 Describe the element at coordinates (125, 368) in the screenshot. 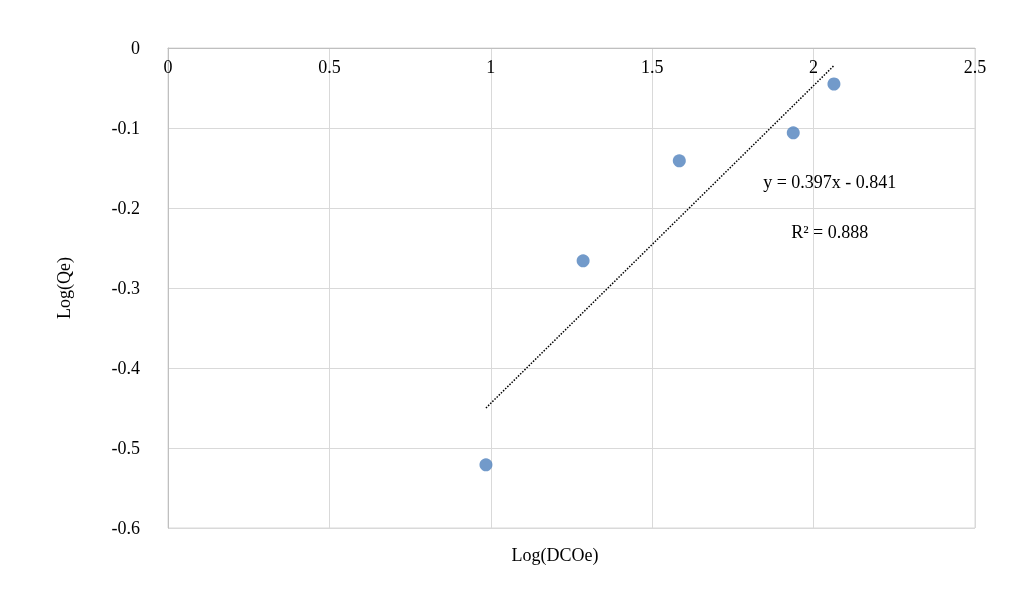

I see `y-tick-label: -0.4` at that location.